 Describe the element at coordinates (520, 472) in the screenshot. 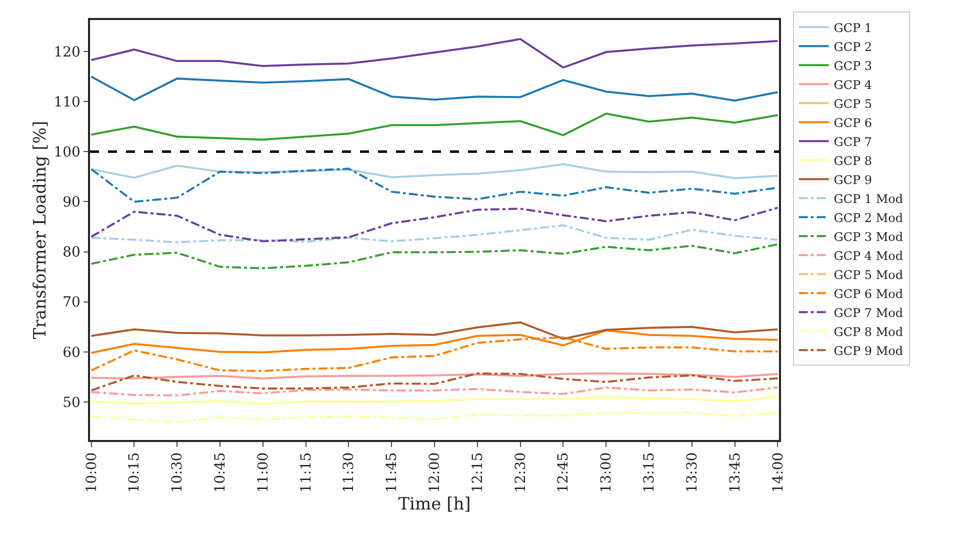

I see `x-tick-label: 12:30` at that location.